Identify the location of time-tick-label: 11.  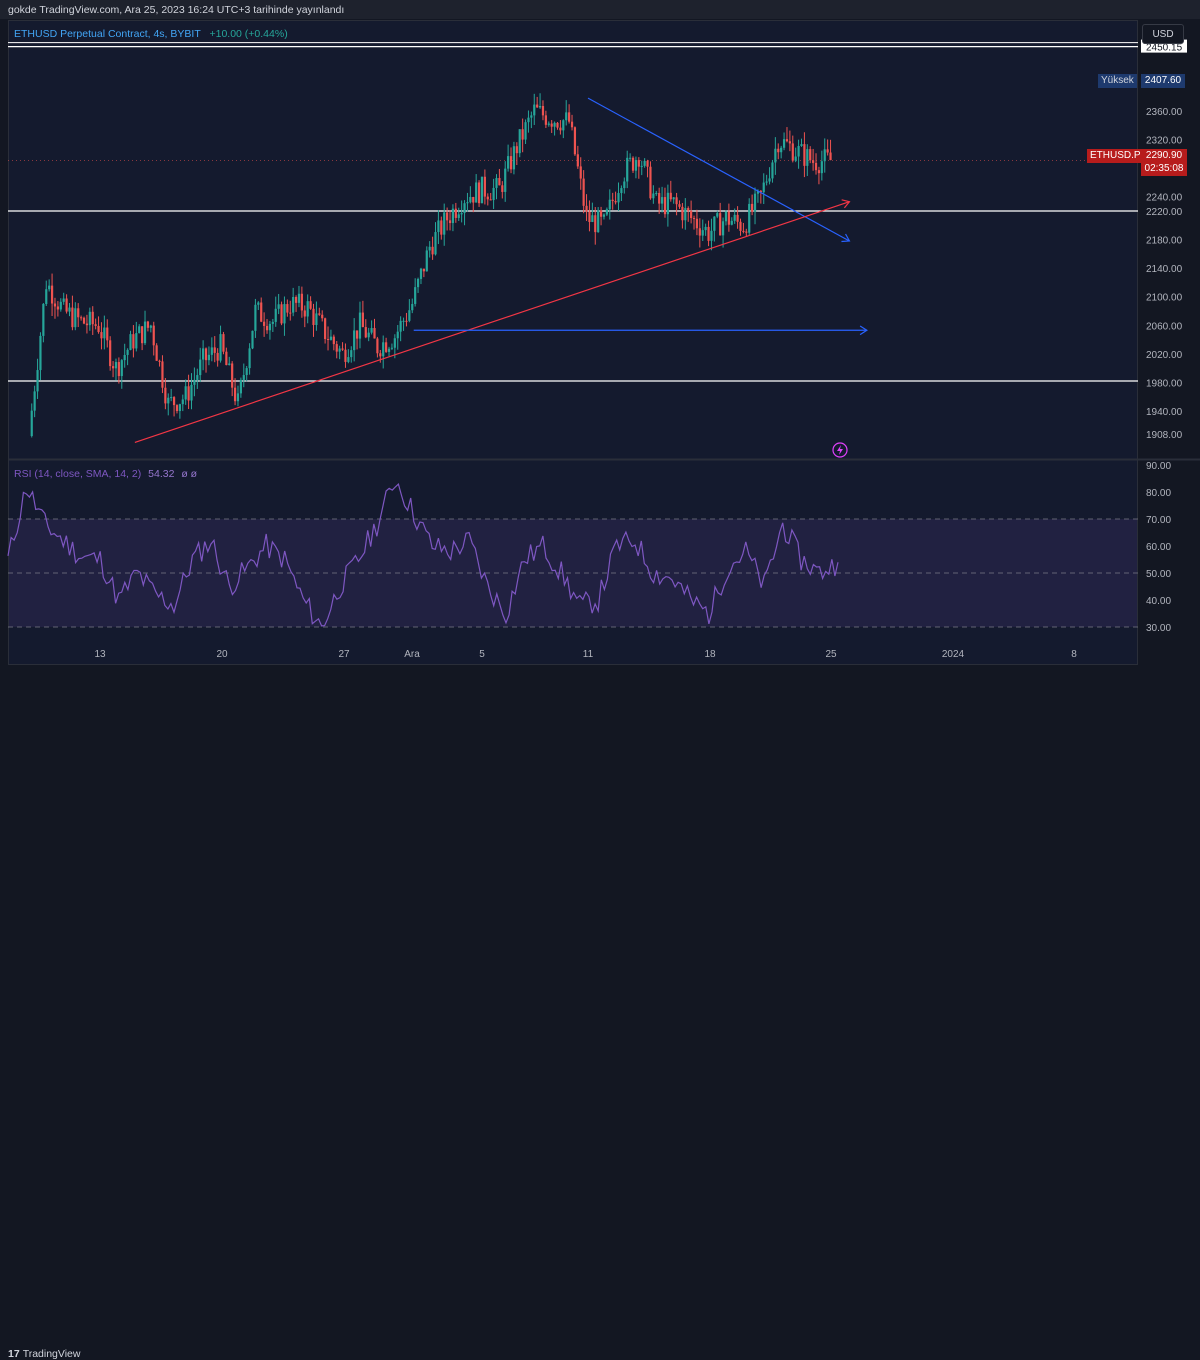
(588, 654).